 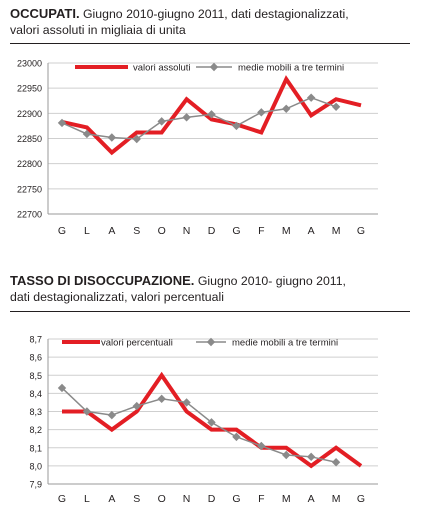 What do you see at coordinates (45, 13) in the screenshot?
I see `chart-title-bold: OCCUPATI.` at bounding box center [45, 13].